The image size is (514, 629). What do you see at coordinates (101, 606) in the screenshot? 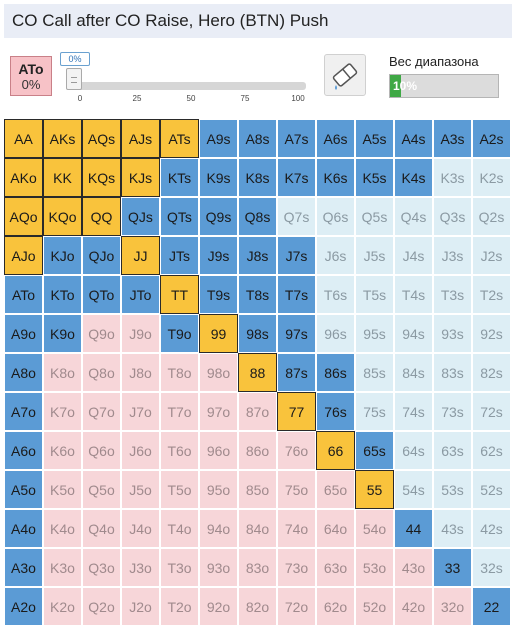
I see `hand-cell: Q2o` at bounding box center [101, 606].